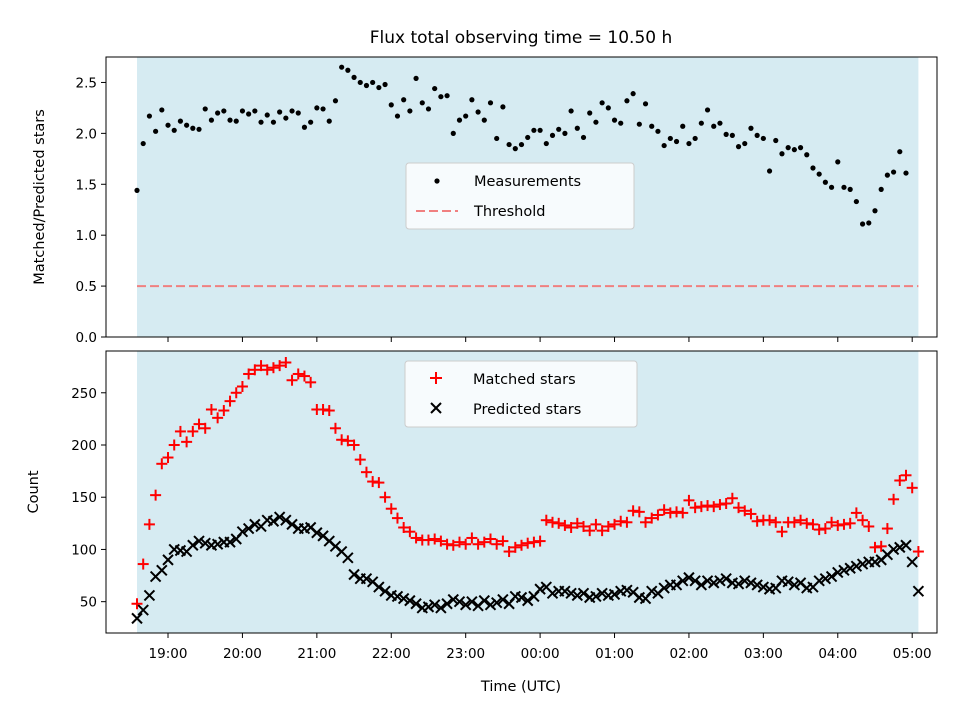  What do you see at coordinates (84, 498) in the screenshot?
I see `bottom-y-tick-label: 150` at bounding box center [84, 498].